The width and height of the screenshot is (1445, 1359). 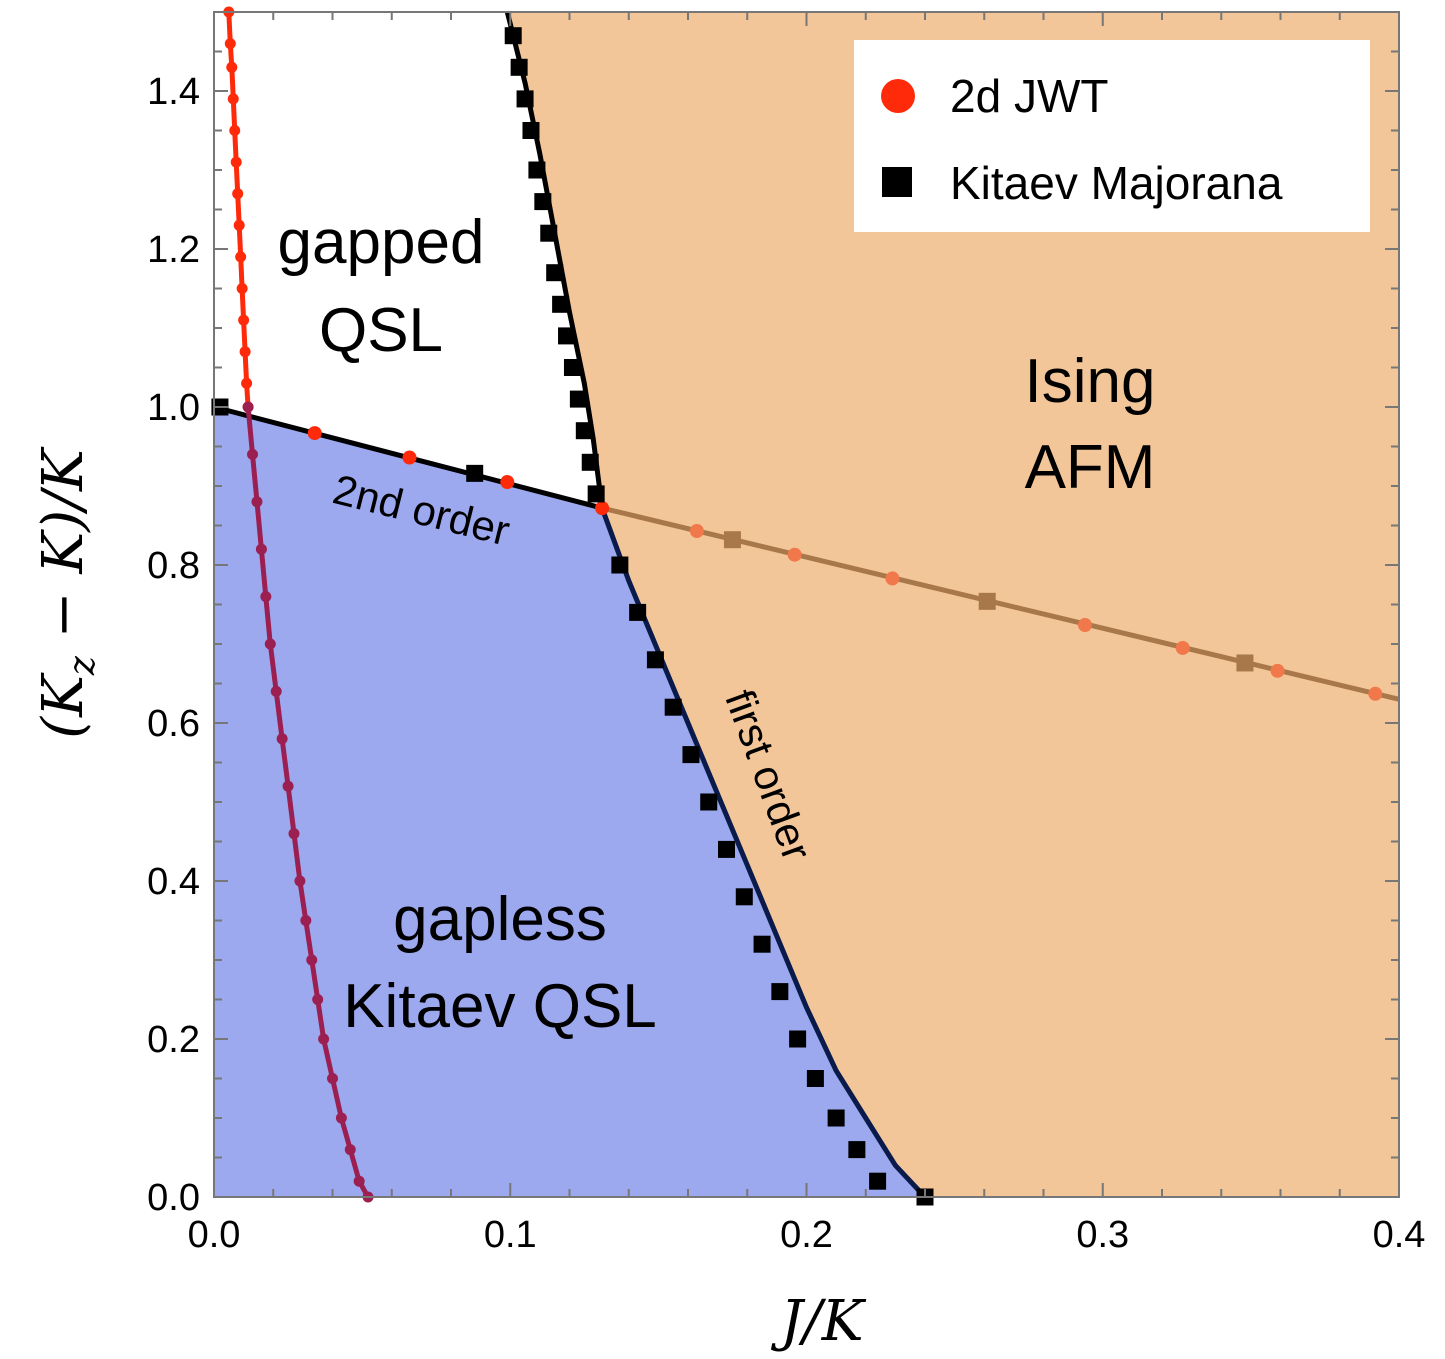 What do you see at coordinates (82, 665) in the screenshot?
I see `y-axis-title-sub: z` at bounding box center [82, 665].